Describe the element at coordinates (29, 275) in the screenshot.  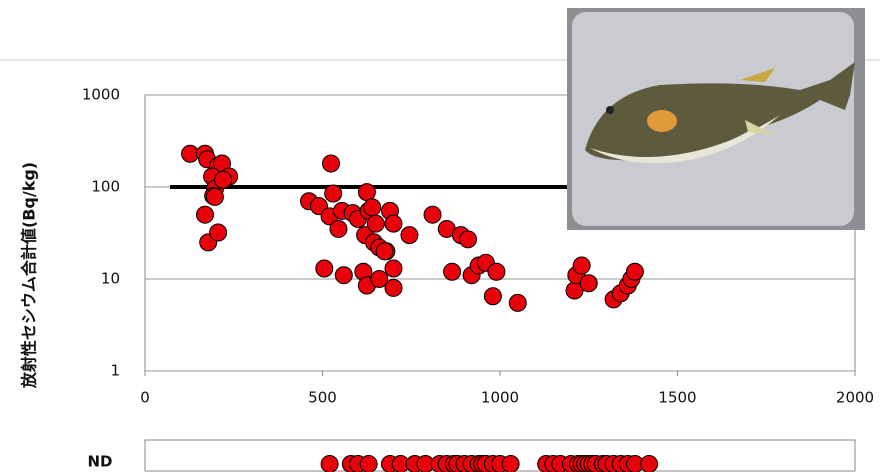
I see `y-axis-label: 放射性セシウム合計値(Bq/kg)` at that location.